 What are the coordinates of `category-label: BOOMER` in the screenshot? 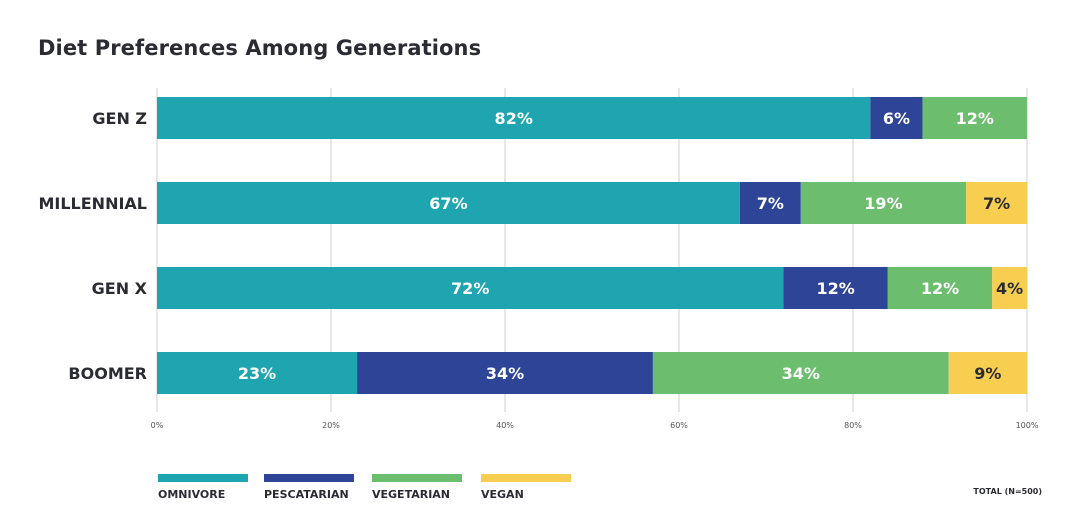 It's located at (107, 373).